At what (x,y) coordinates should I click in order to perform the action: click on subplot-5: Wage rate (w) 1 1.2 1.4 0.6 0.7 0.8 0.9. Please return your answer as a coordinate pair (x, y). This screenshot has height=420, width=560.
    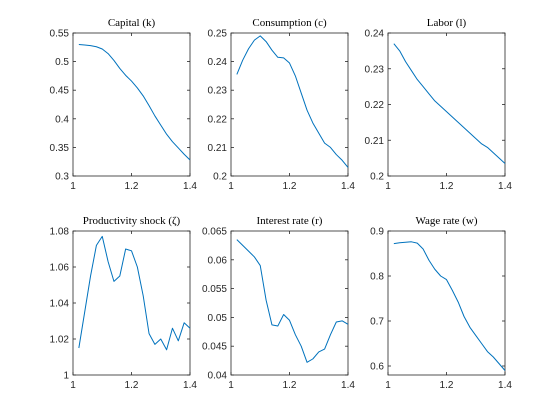
    Looking at the image, I should click on (441, 303).